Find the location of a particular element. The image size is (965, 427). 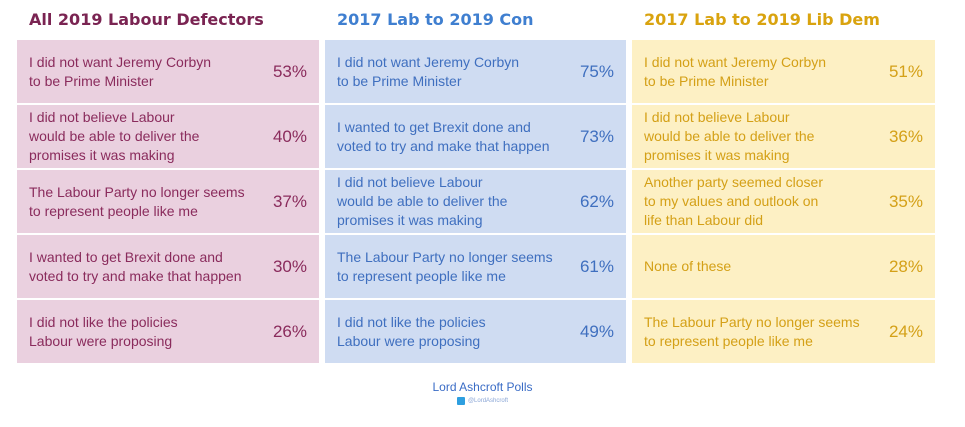

footer-handle: @LordAshcroft is located at coordinates (488, 401).